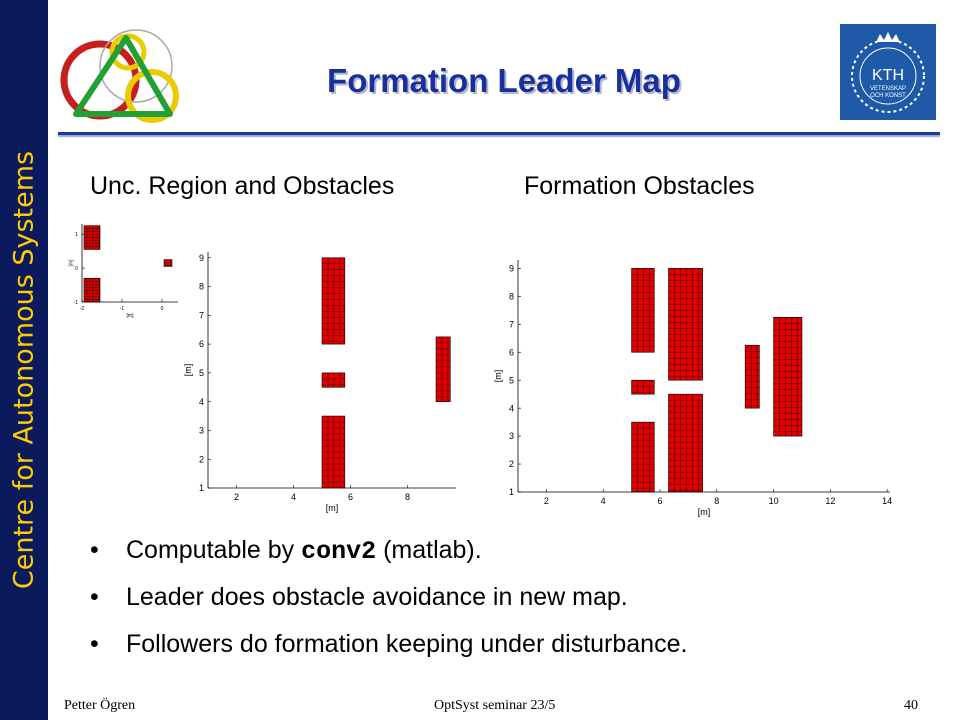 Image resolution: width=960 pixels, height=720 pixels. I want to click on sidebar: Centre for Autonomous Systems, so click(24, 360).